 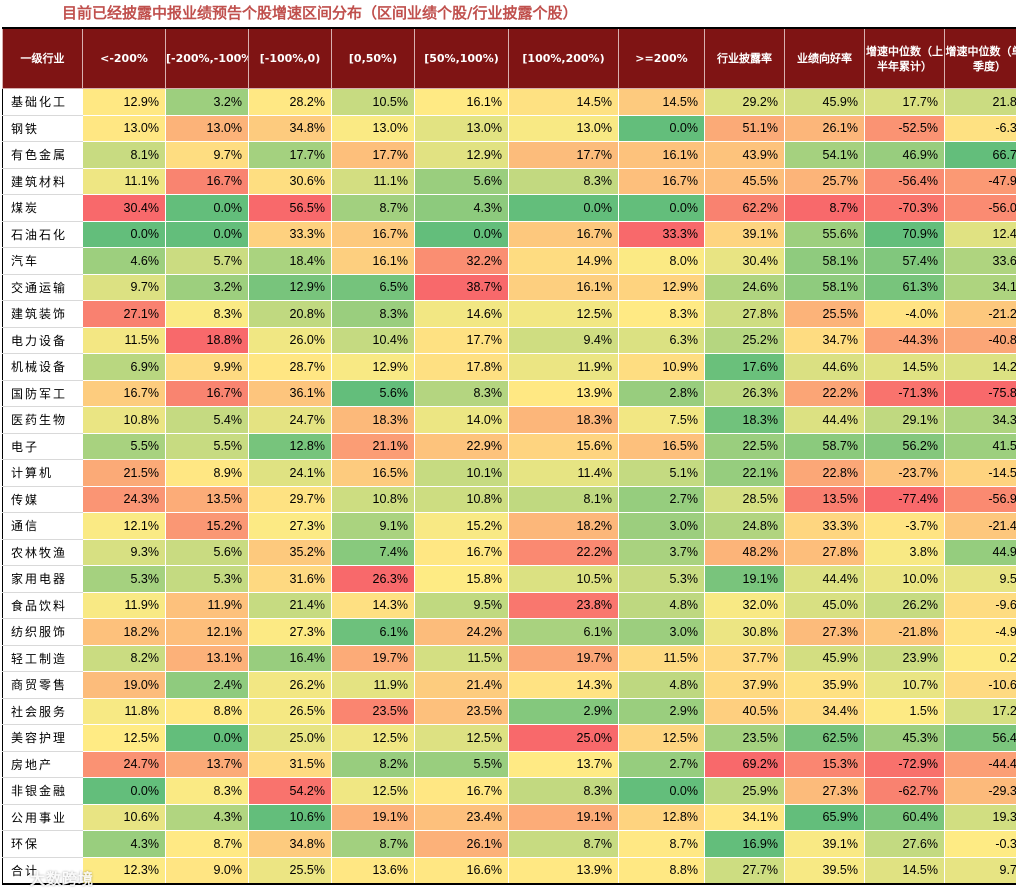 What do you see at coordinates (744, 367) in the screenshot?
I see `value-cell: 17.6%` at bounding box center [744, 367].